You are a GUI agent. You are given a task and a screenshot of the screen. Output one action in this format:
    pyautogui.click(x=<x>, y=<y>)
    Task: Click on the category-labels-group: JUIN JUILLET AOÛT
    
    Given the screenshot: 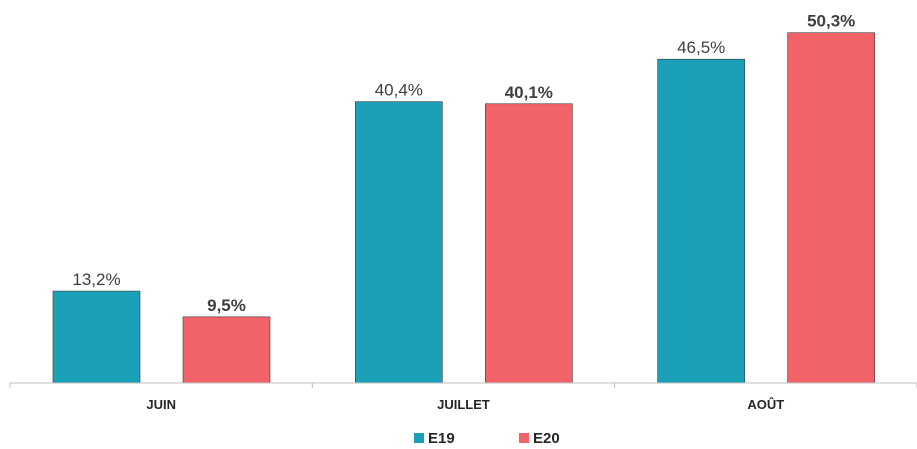 What is the action you would take?
    pyautogui.click(x=465, y=404)
    